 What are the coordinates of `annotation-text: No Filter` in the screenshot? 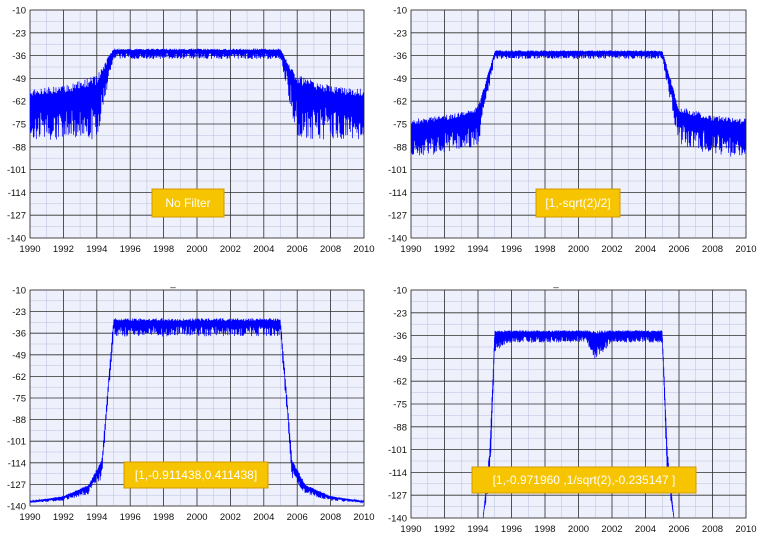 It's located at (187, 203).